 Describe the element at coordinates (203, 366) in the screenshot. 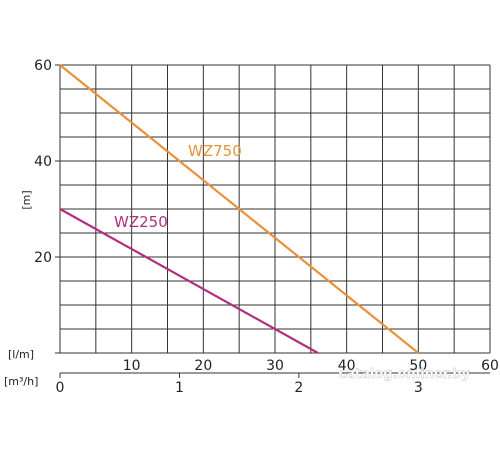

I see `x-tick-label: 20` at that location.